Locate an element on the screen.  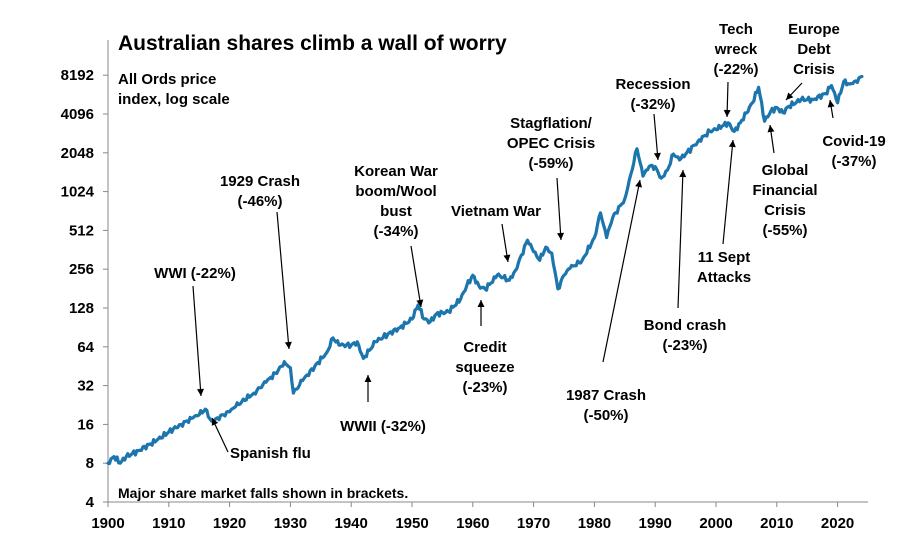
annotation-label-line: Spanish flu is located at coordinates (270, 453).